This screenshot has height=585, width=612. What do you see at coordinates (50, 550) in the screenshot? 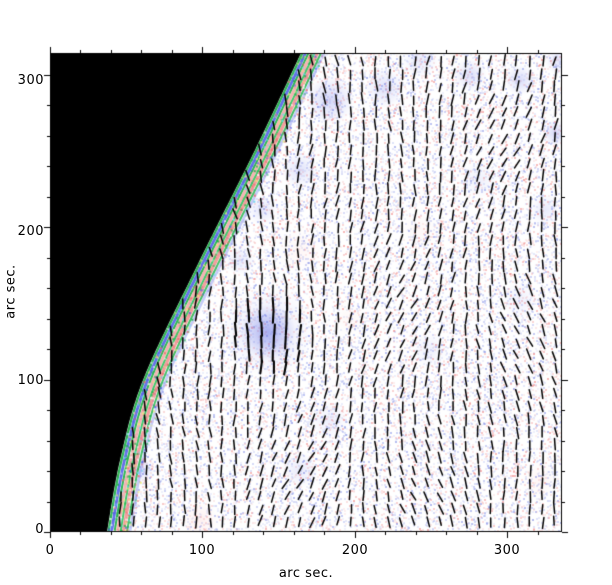
I see `x-tick-label-0: 0` at bounding box center [50, 550].